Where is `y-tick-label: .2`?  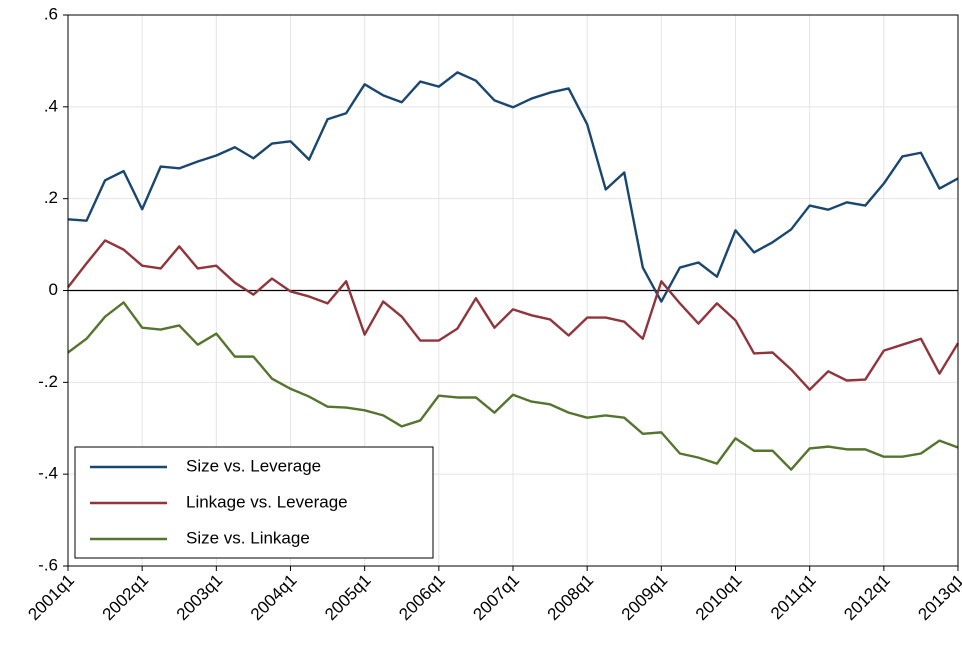
y-tick-label: .2 is located at coordinates (51, 197).